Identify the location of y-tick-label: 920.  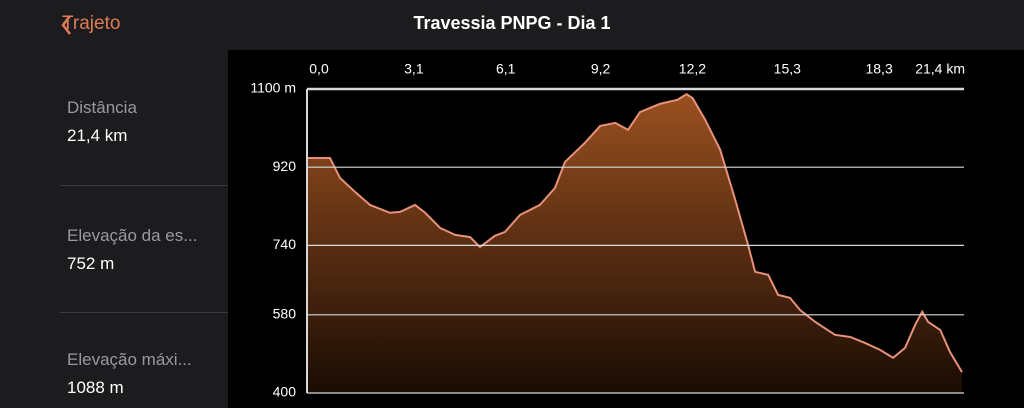
(285, 166).